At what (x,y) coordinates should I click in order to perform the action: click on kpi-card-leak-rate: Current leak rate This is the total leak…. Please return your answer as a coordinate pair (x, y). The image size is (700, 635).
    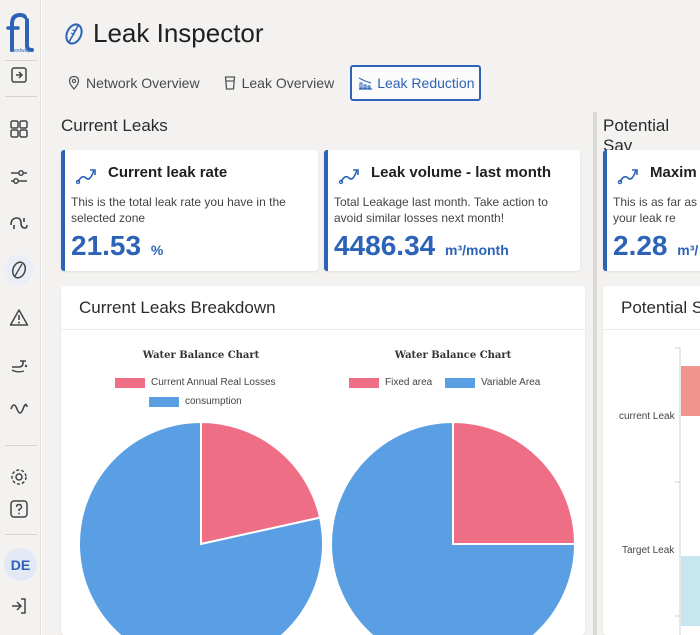
    Looking at the image, I should click on (189, 210).